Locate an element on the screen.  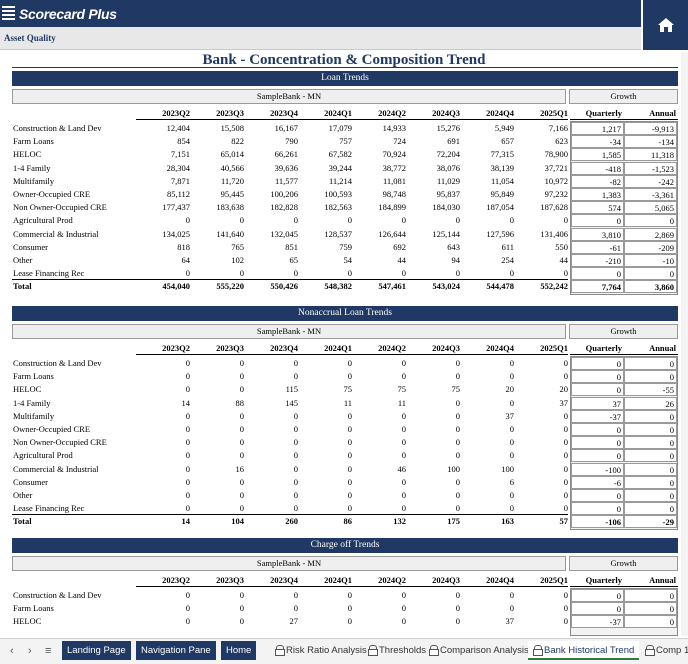
table-cell: 611 is located at coordinates (507, 246).